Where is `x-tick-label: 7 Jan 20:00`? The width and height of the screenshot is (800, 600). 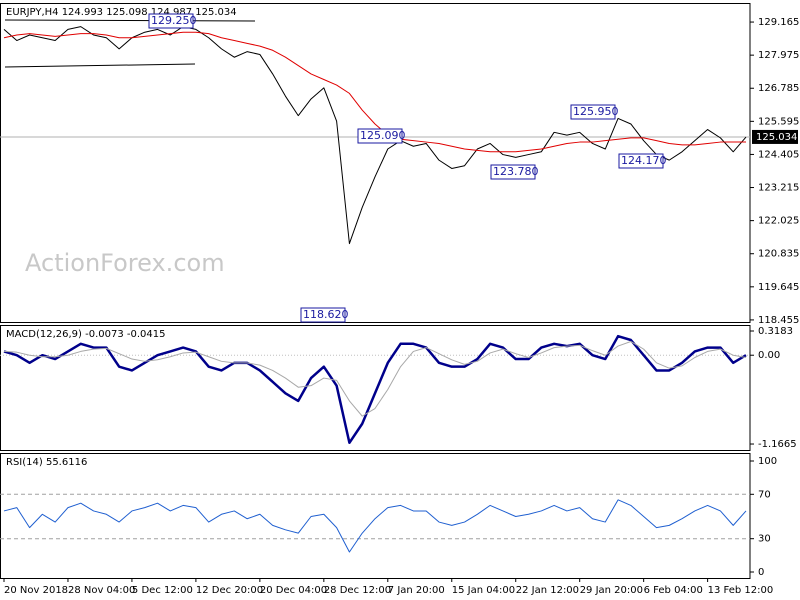
x-tick-label: 7 Jan 20:00 is located at coordinates (416, 590).